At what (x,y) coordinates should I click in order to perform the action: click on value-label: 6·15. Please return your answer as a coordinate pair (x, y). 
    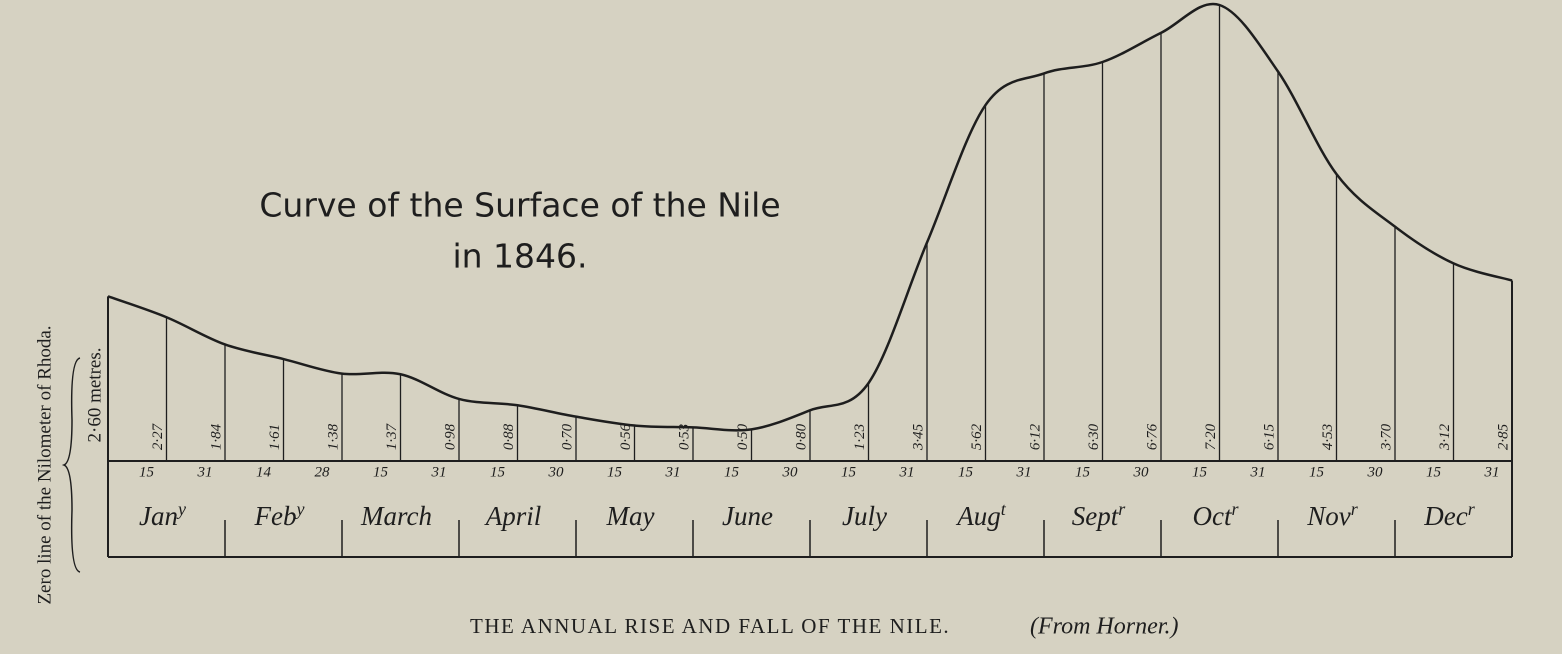
    Looking at the image, I should click on (1269, 436).